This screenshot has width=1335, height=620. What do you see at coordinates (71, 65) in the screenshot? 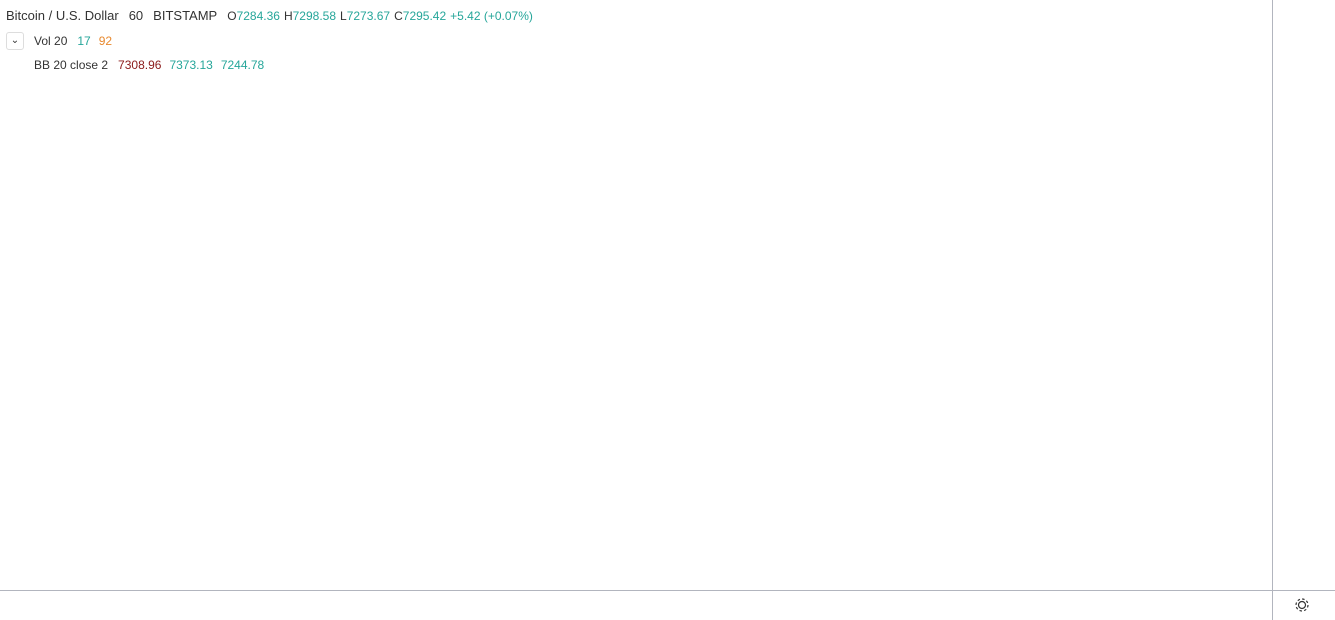
I see `bb-title: BB 20 close 2` at bounding box center [71, 65].